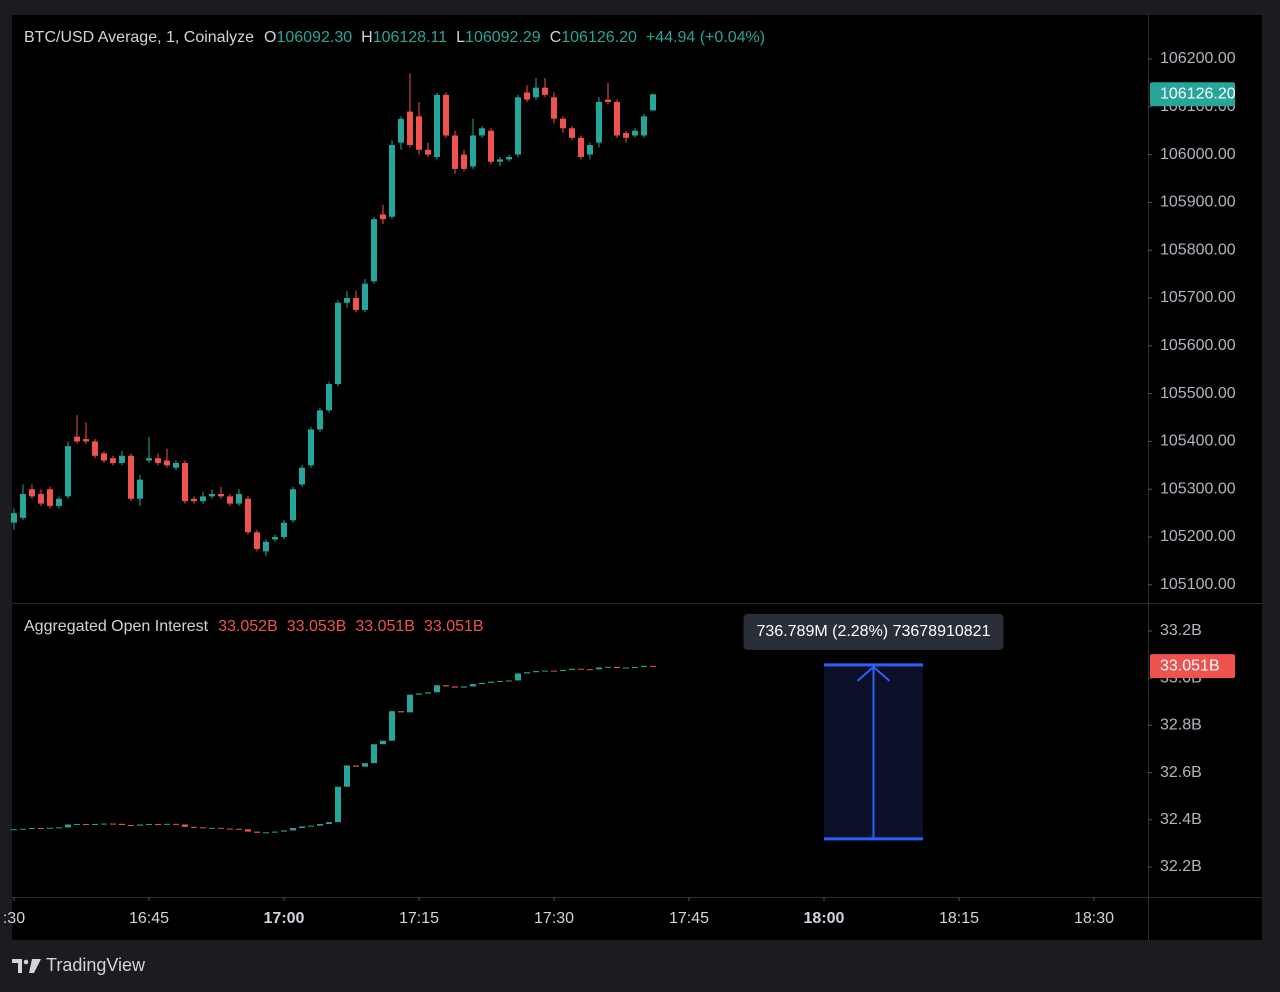 The width and height of the screenshot is (1280, 992). What do you see at coordinates (1198, 488) in the screenshot?
I see `y-tick-label: 105300.00` at bounding box center [1198, 488].